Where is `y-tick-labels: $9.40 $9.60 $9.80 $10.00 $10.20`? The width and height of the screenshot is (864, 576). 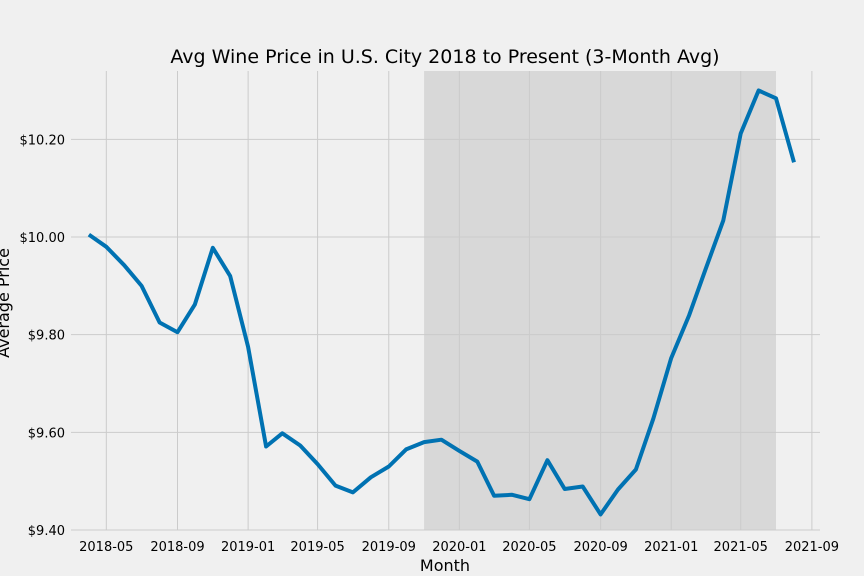 y-tick-labels: $9.40 $9.60 $9.80 $10.00 $10.20 is located at coordinates (43, 336).